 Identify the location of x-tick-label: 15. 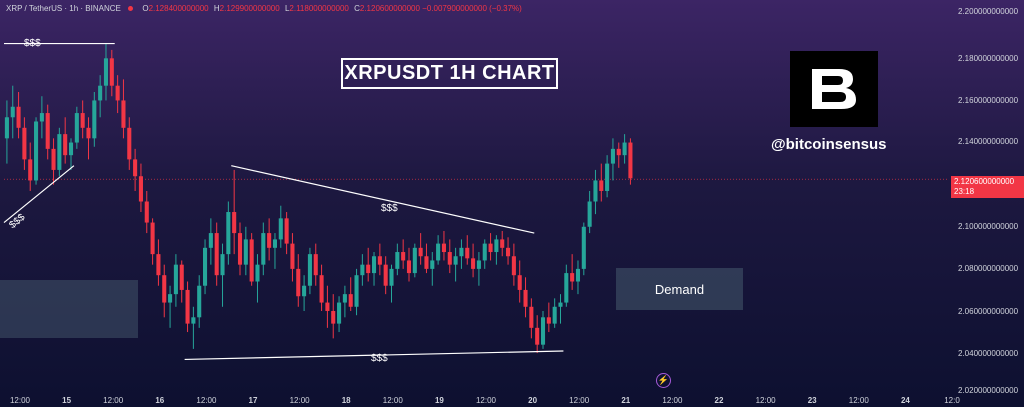
(67, 400).